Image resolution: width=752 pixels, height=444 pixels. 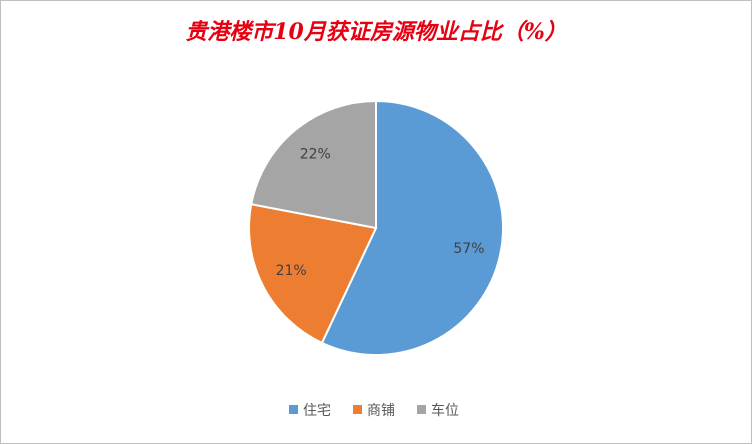 I want to click on legend-label: 商铺, so click(x=381, y=411).